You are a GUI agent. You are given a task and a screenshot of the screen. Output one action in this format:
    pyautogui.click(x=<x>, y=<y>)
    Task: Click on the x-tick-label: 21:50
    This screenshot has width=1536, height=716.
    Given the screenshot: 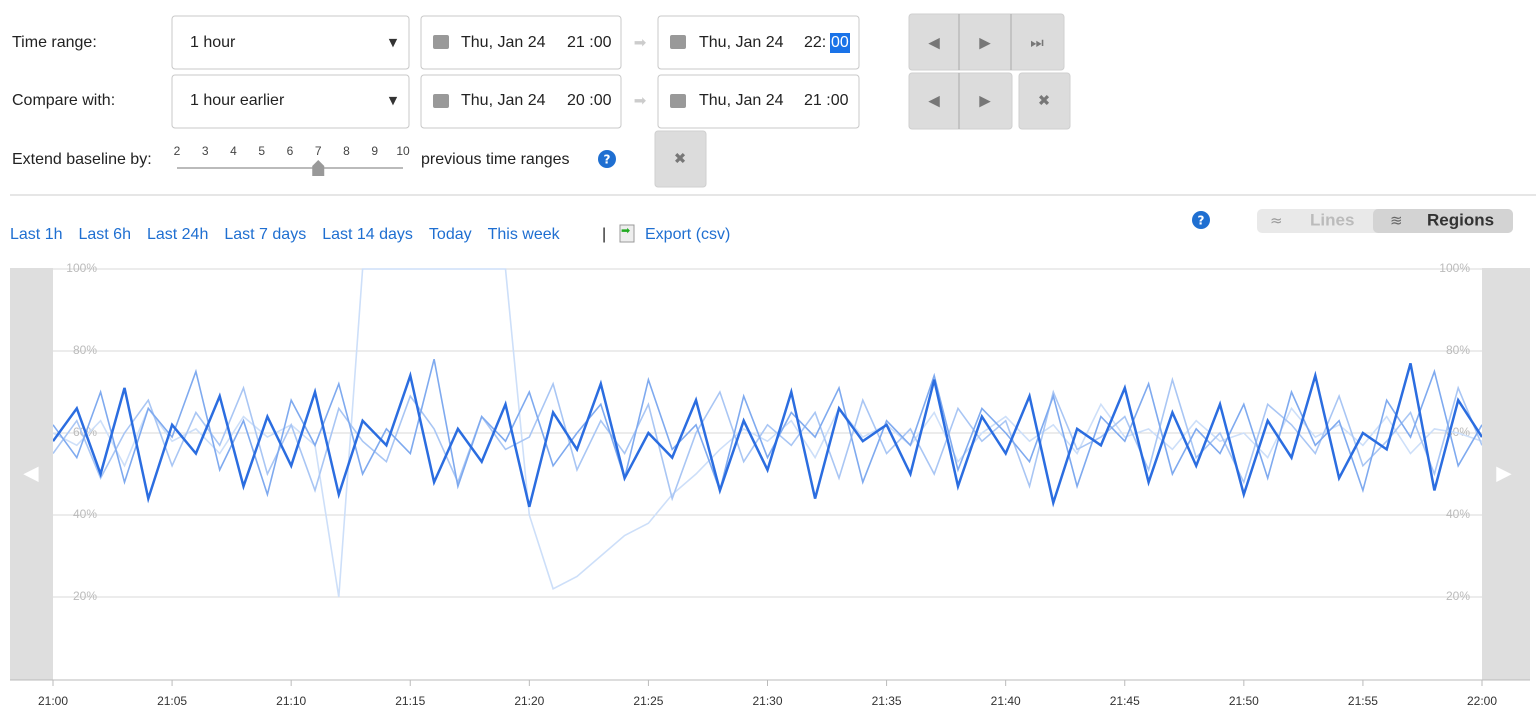 What is the action you would take?
    pyautogui.click(x=1244, y=701)
    